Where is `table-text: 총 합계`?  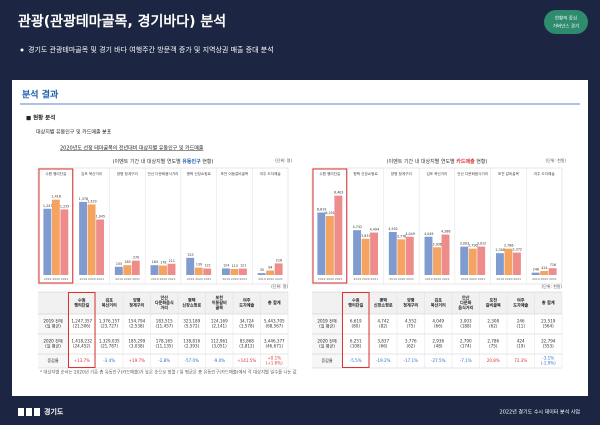
table-text: 총 합계 is located at coordinates (548, 302).